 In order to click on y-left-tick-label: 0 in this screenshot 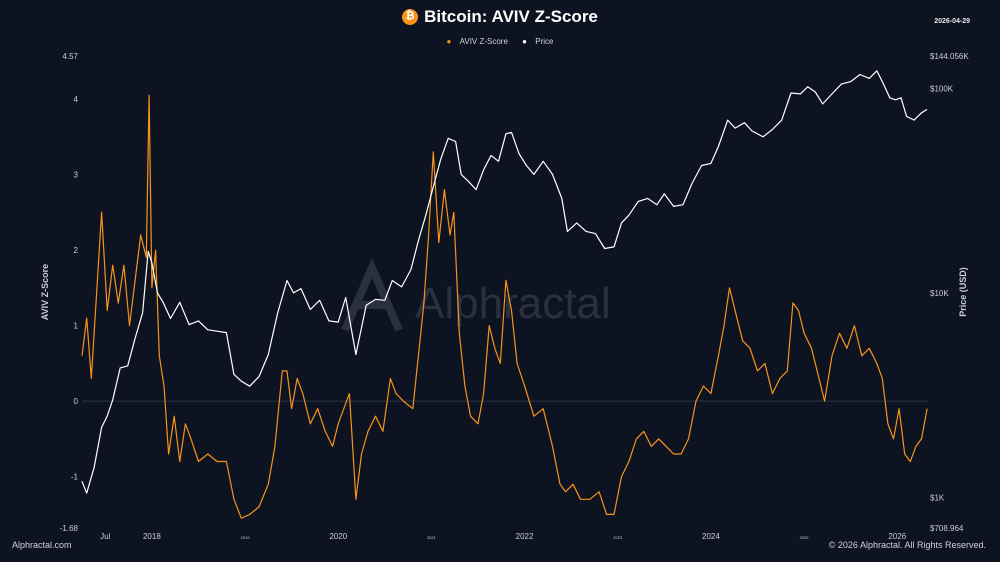, I will do `click(76, 401)`.